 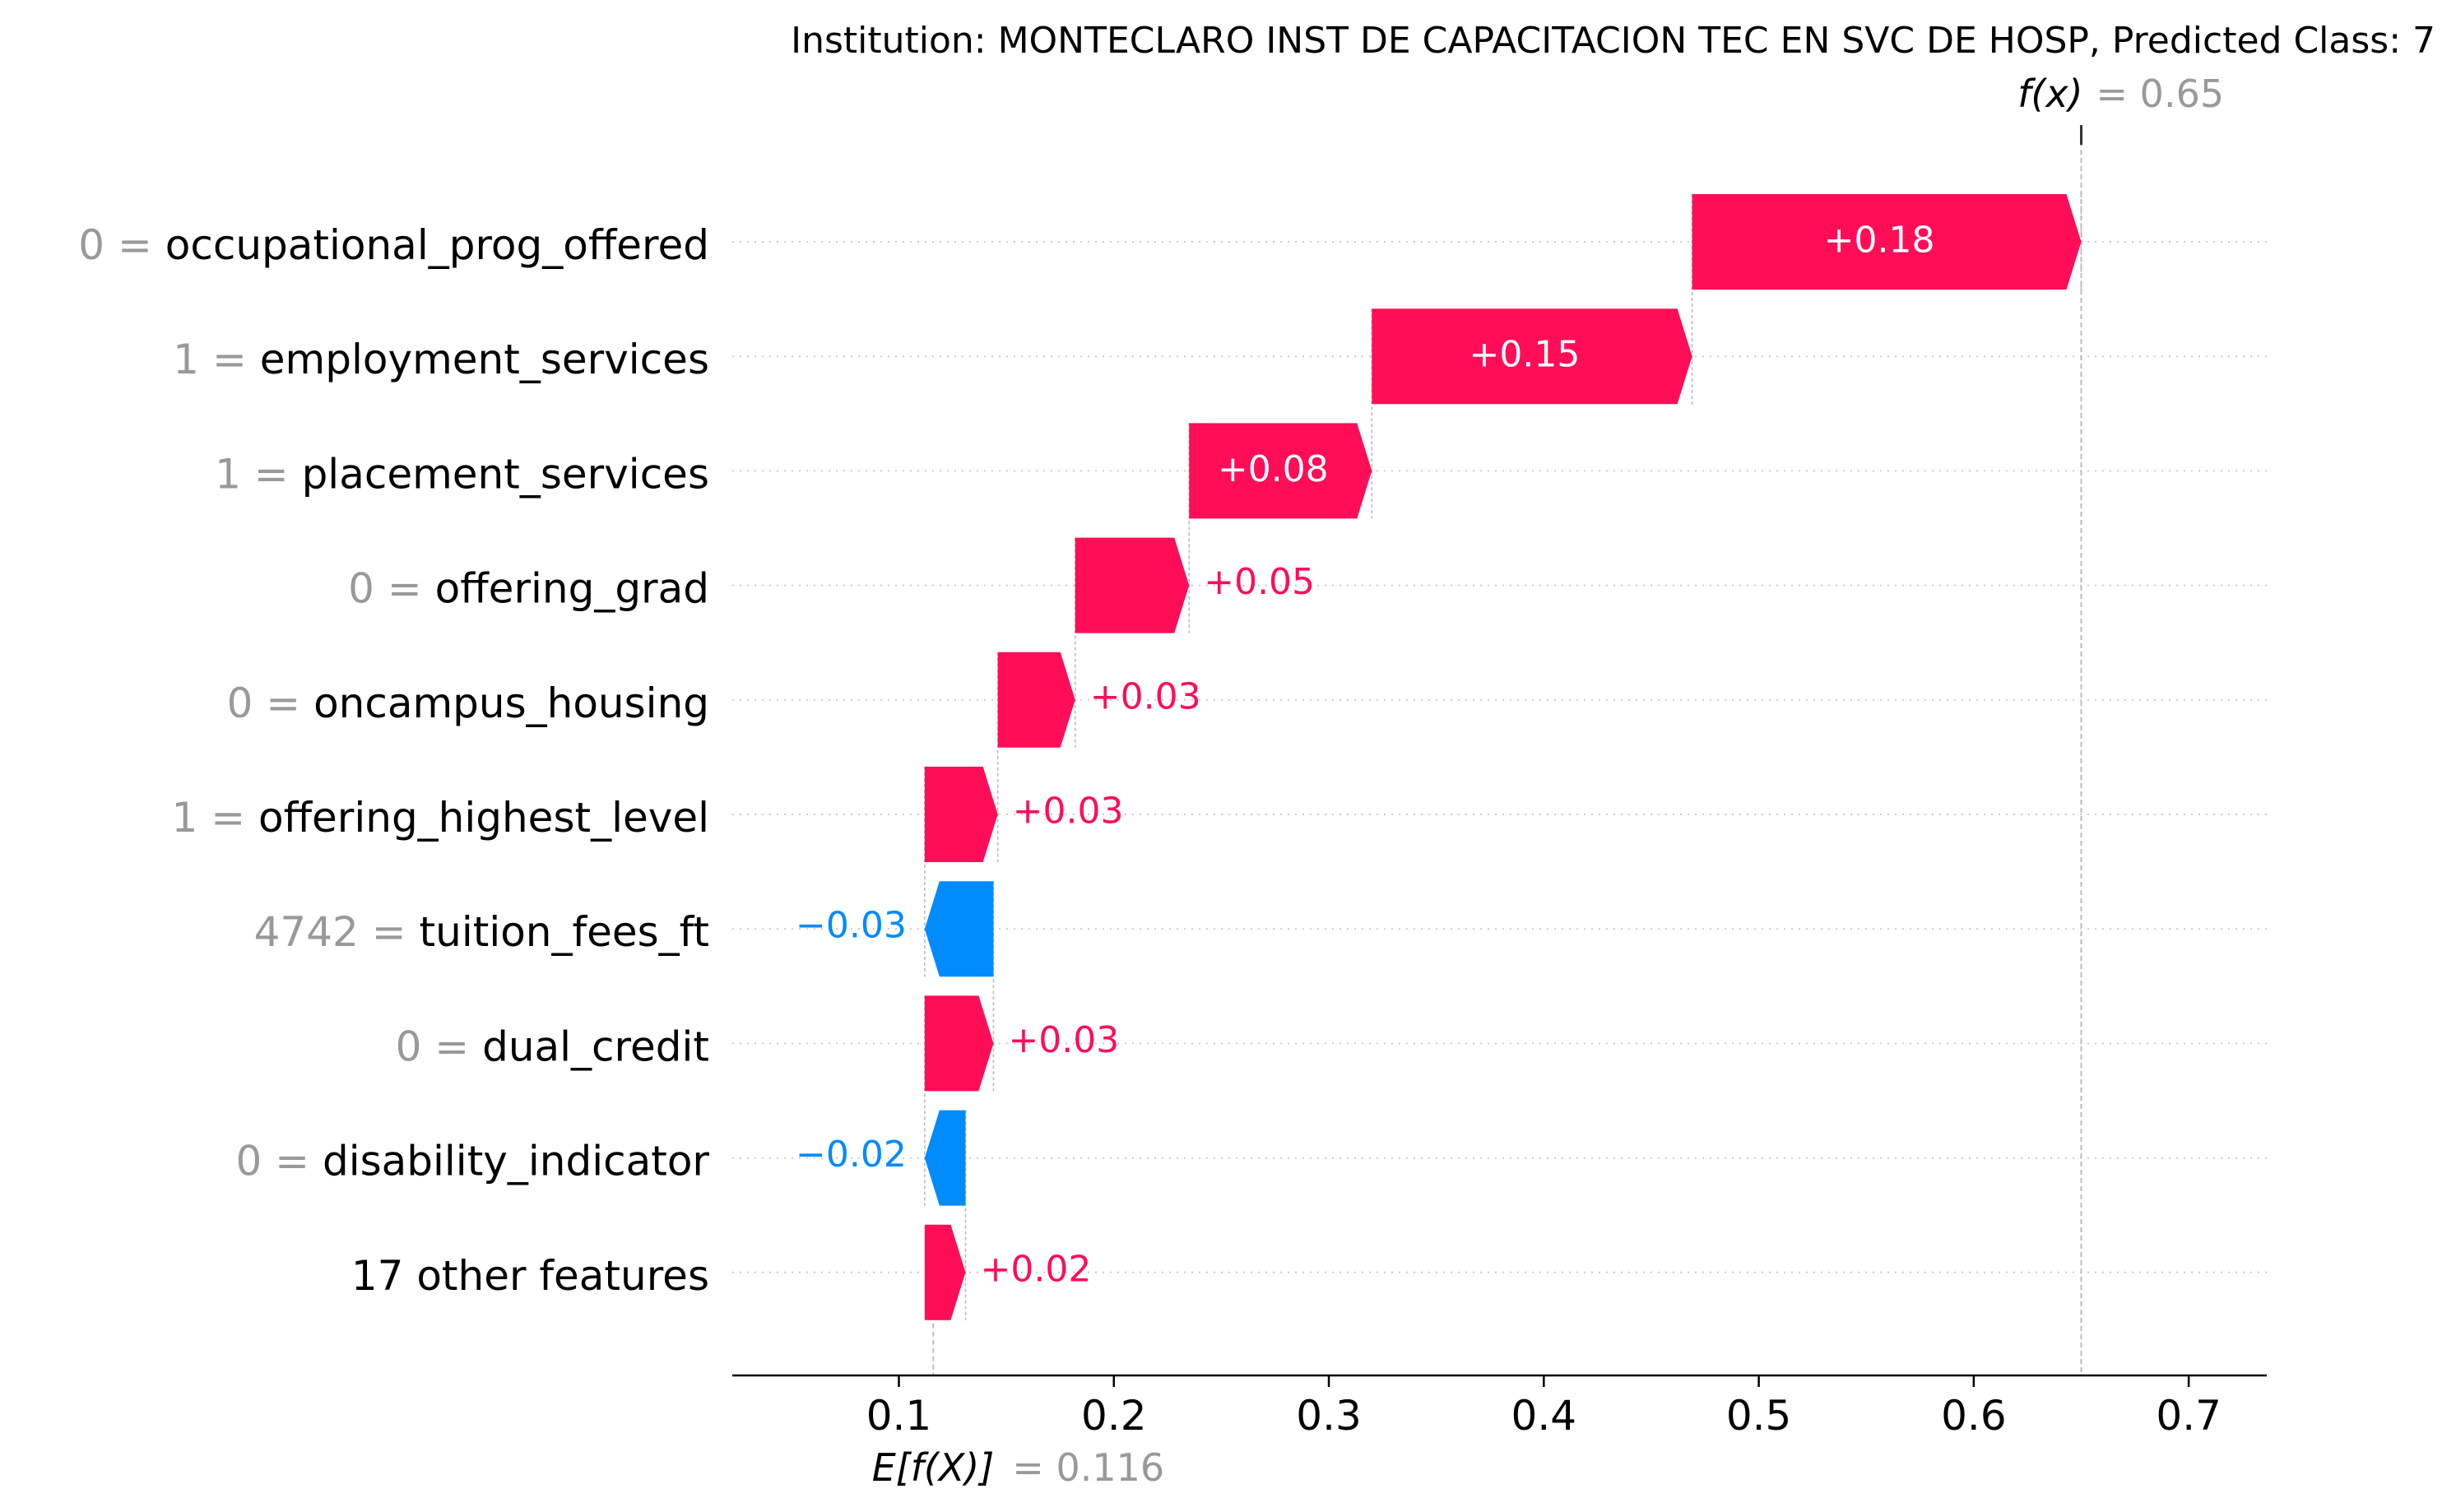 I want to click on feature-label: 0 = oncampus_housing, so click(x=468, y=703).